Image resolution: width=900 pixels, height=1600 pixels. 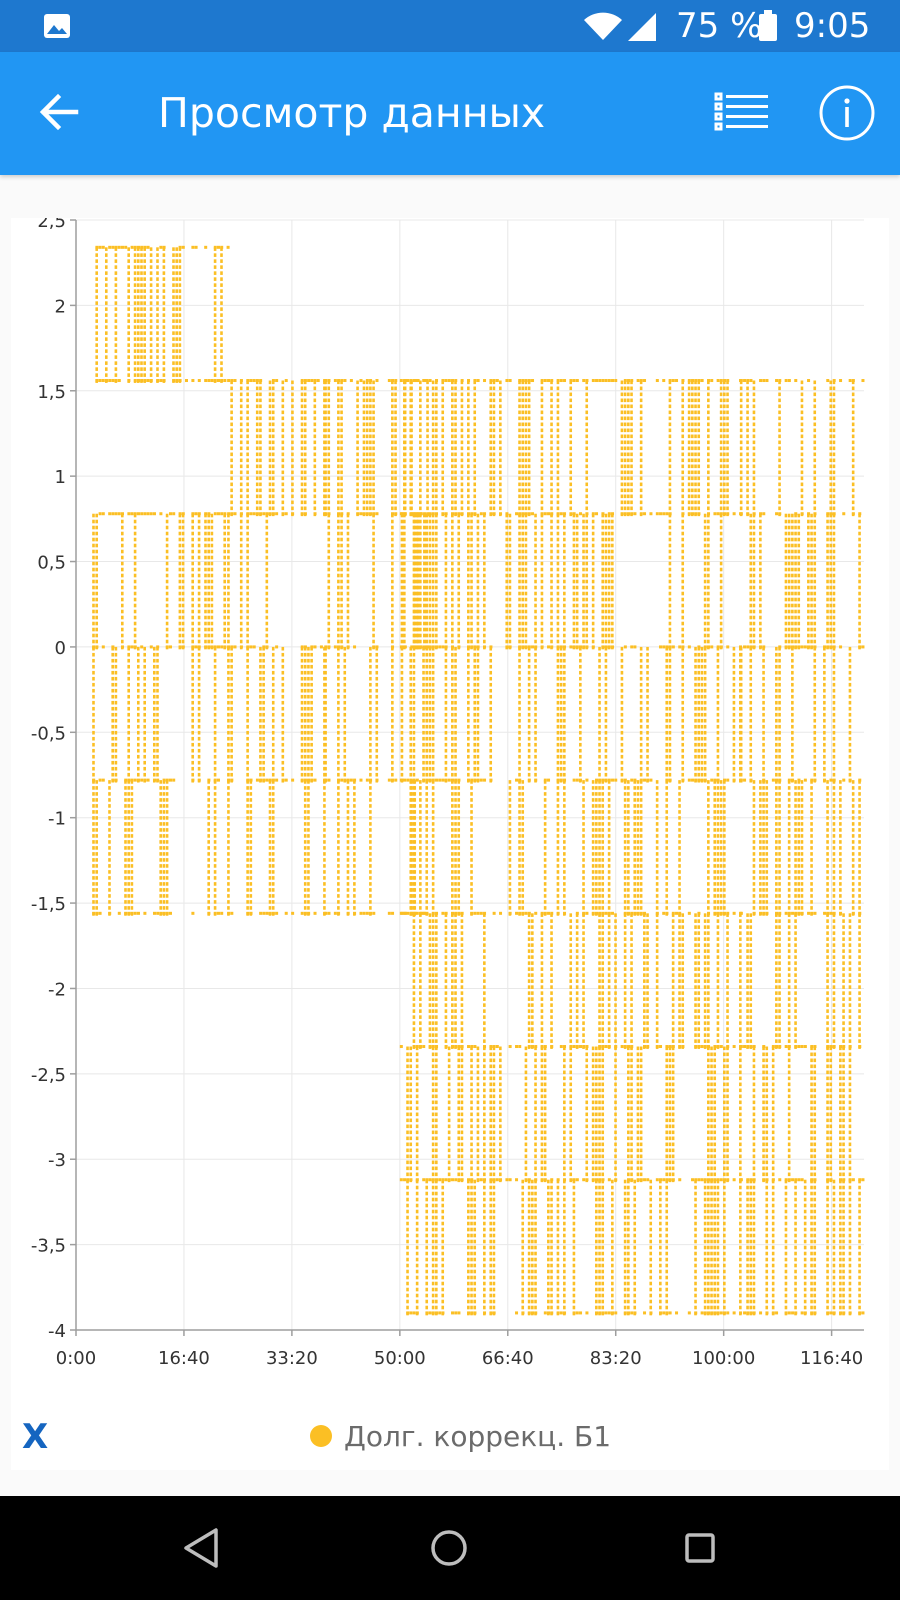 What do you see at coordinates (742, 114) in the screenshot?
I see `list-icon` at bounding box center [742, 114].